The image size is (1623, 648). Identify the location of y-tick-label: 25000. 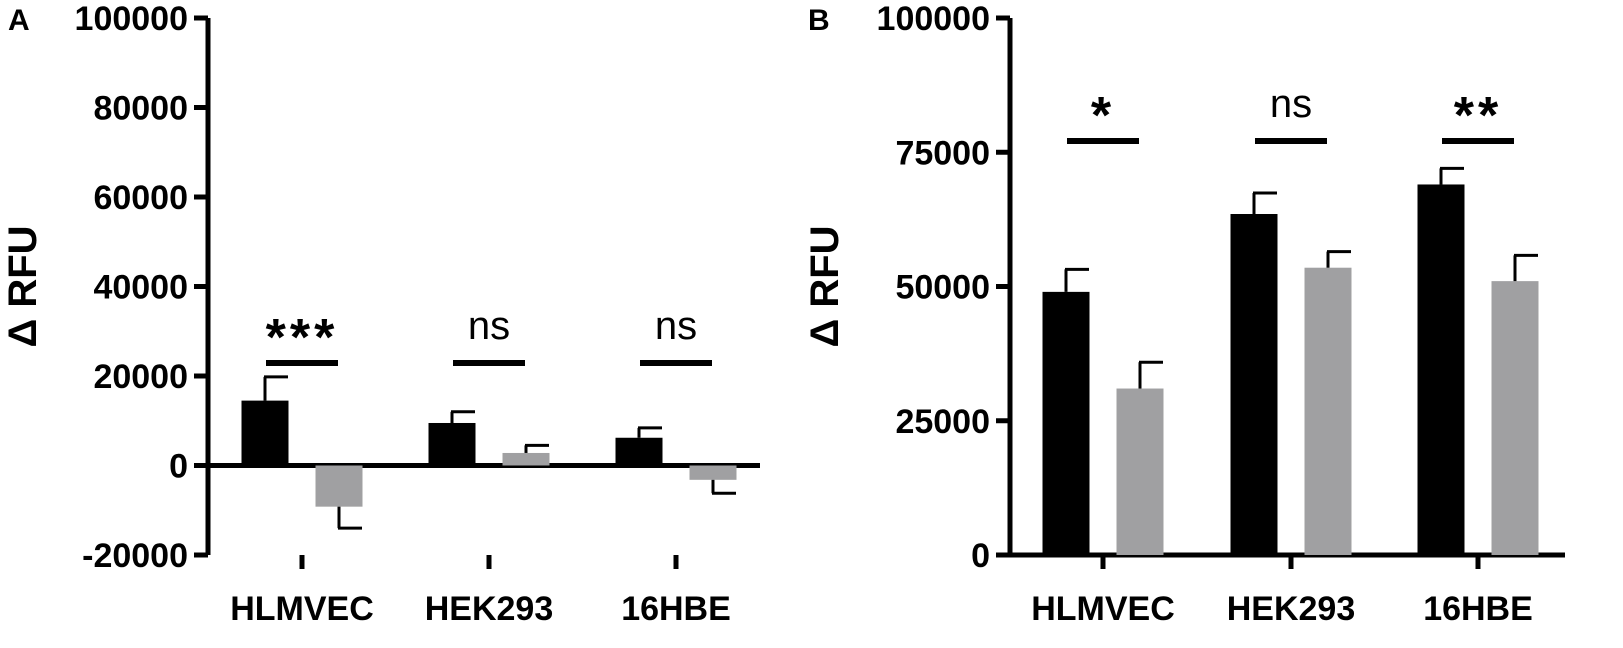
(942, 422).